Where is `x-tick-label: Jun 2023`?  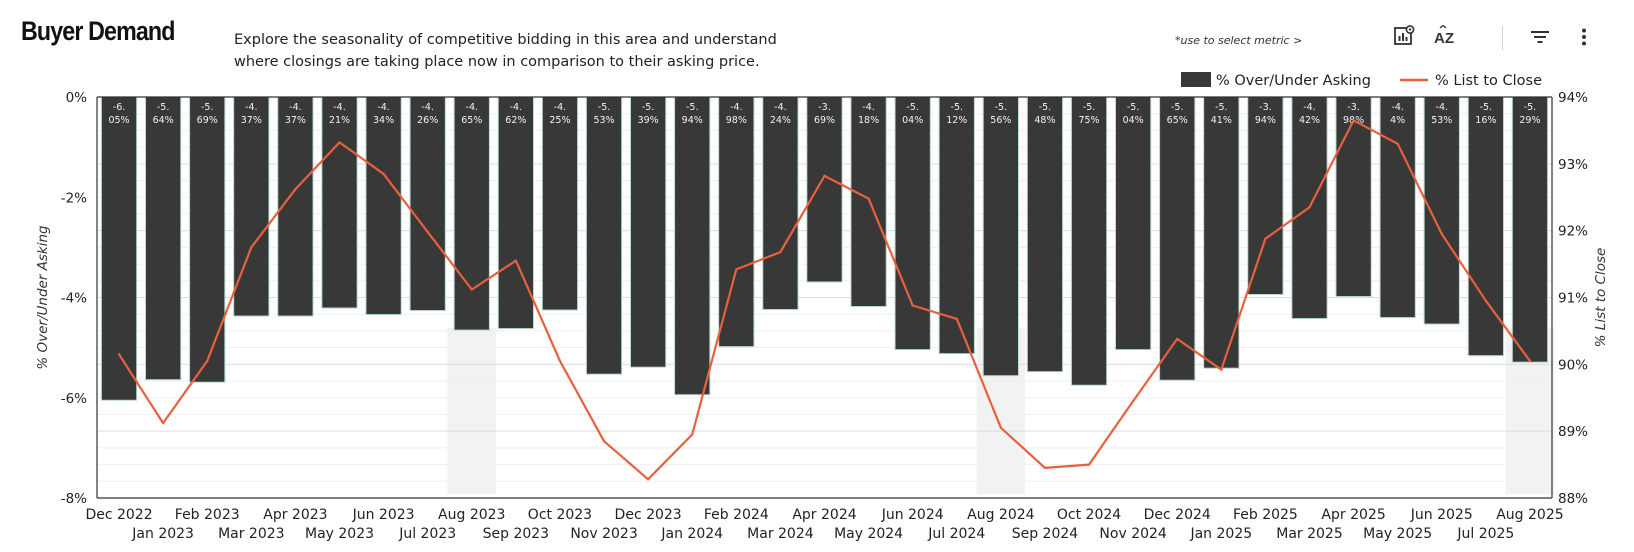
x-tick-label: Jun 2023 is located at coordinates (383, 515).